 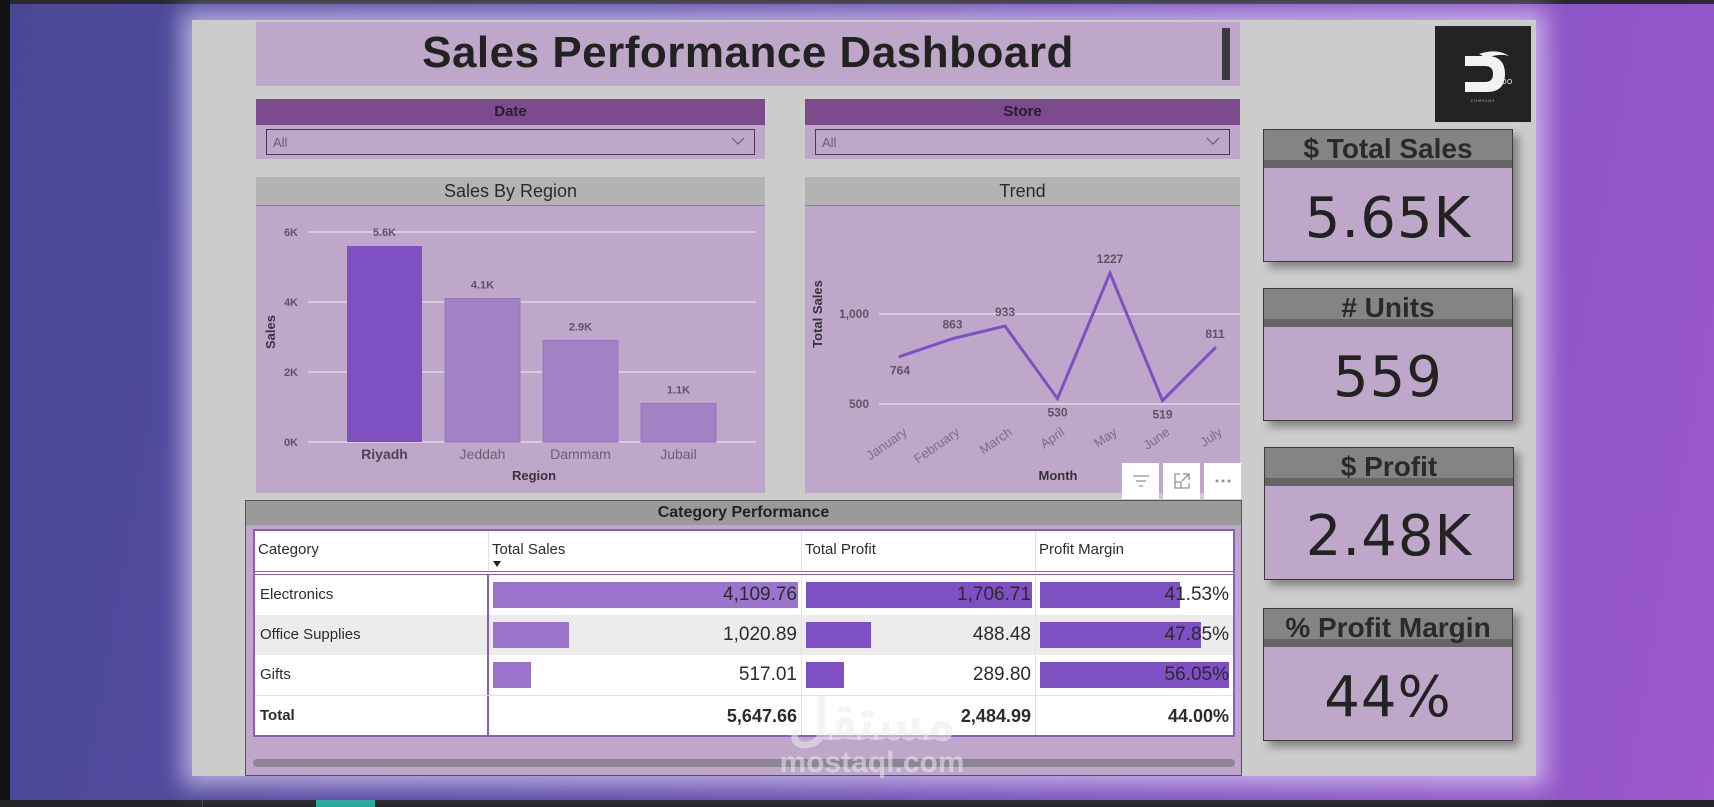 I want to click on more-options-button, so click(x=1222, y=481).